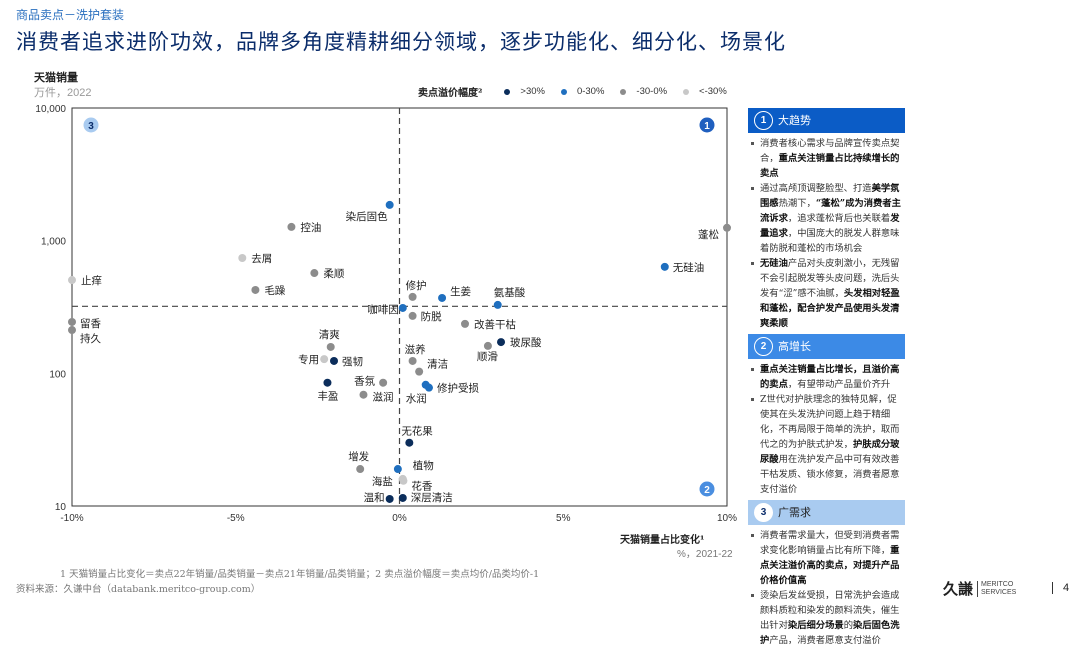  What do you see at coordinates (763, 120) in the screenshot?
I see `section-number-icon: 1` at bounding box center [763, 120].